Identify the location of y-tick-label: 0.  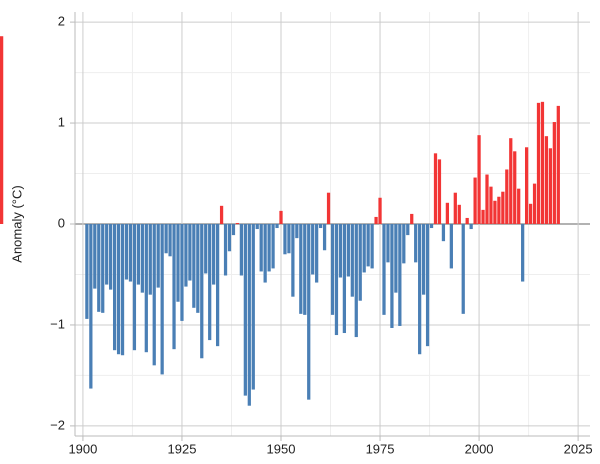
(61, 222).